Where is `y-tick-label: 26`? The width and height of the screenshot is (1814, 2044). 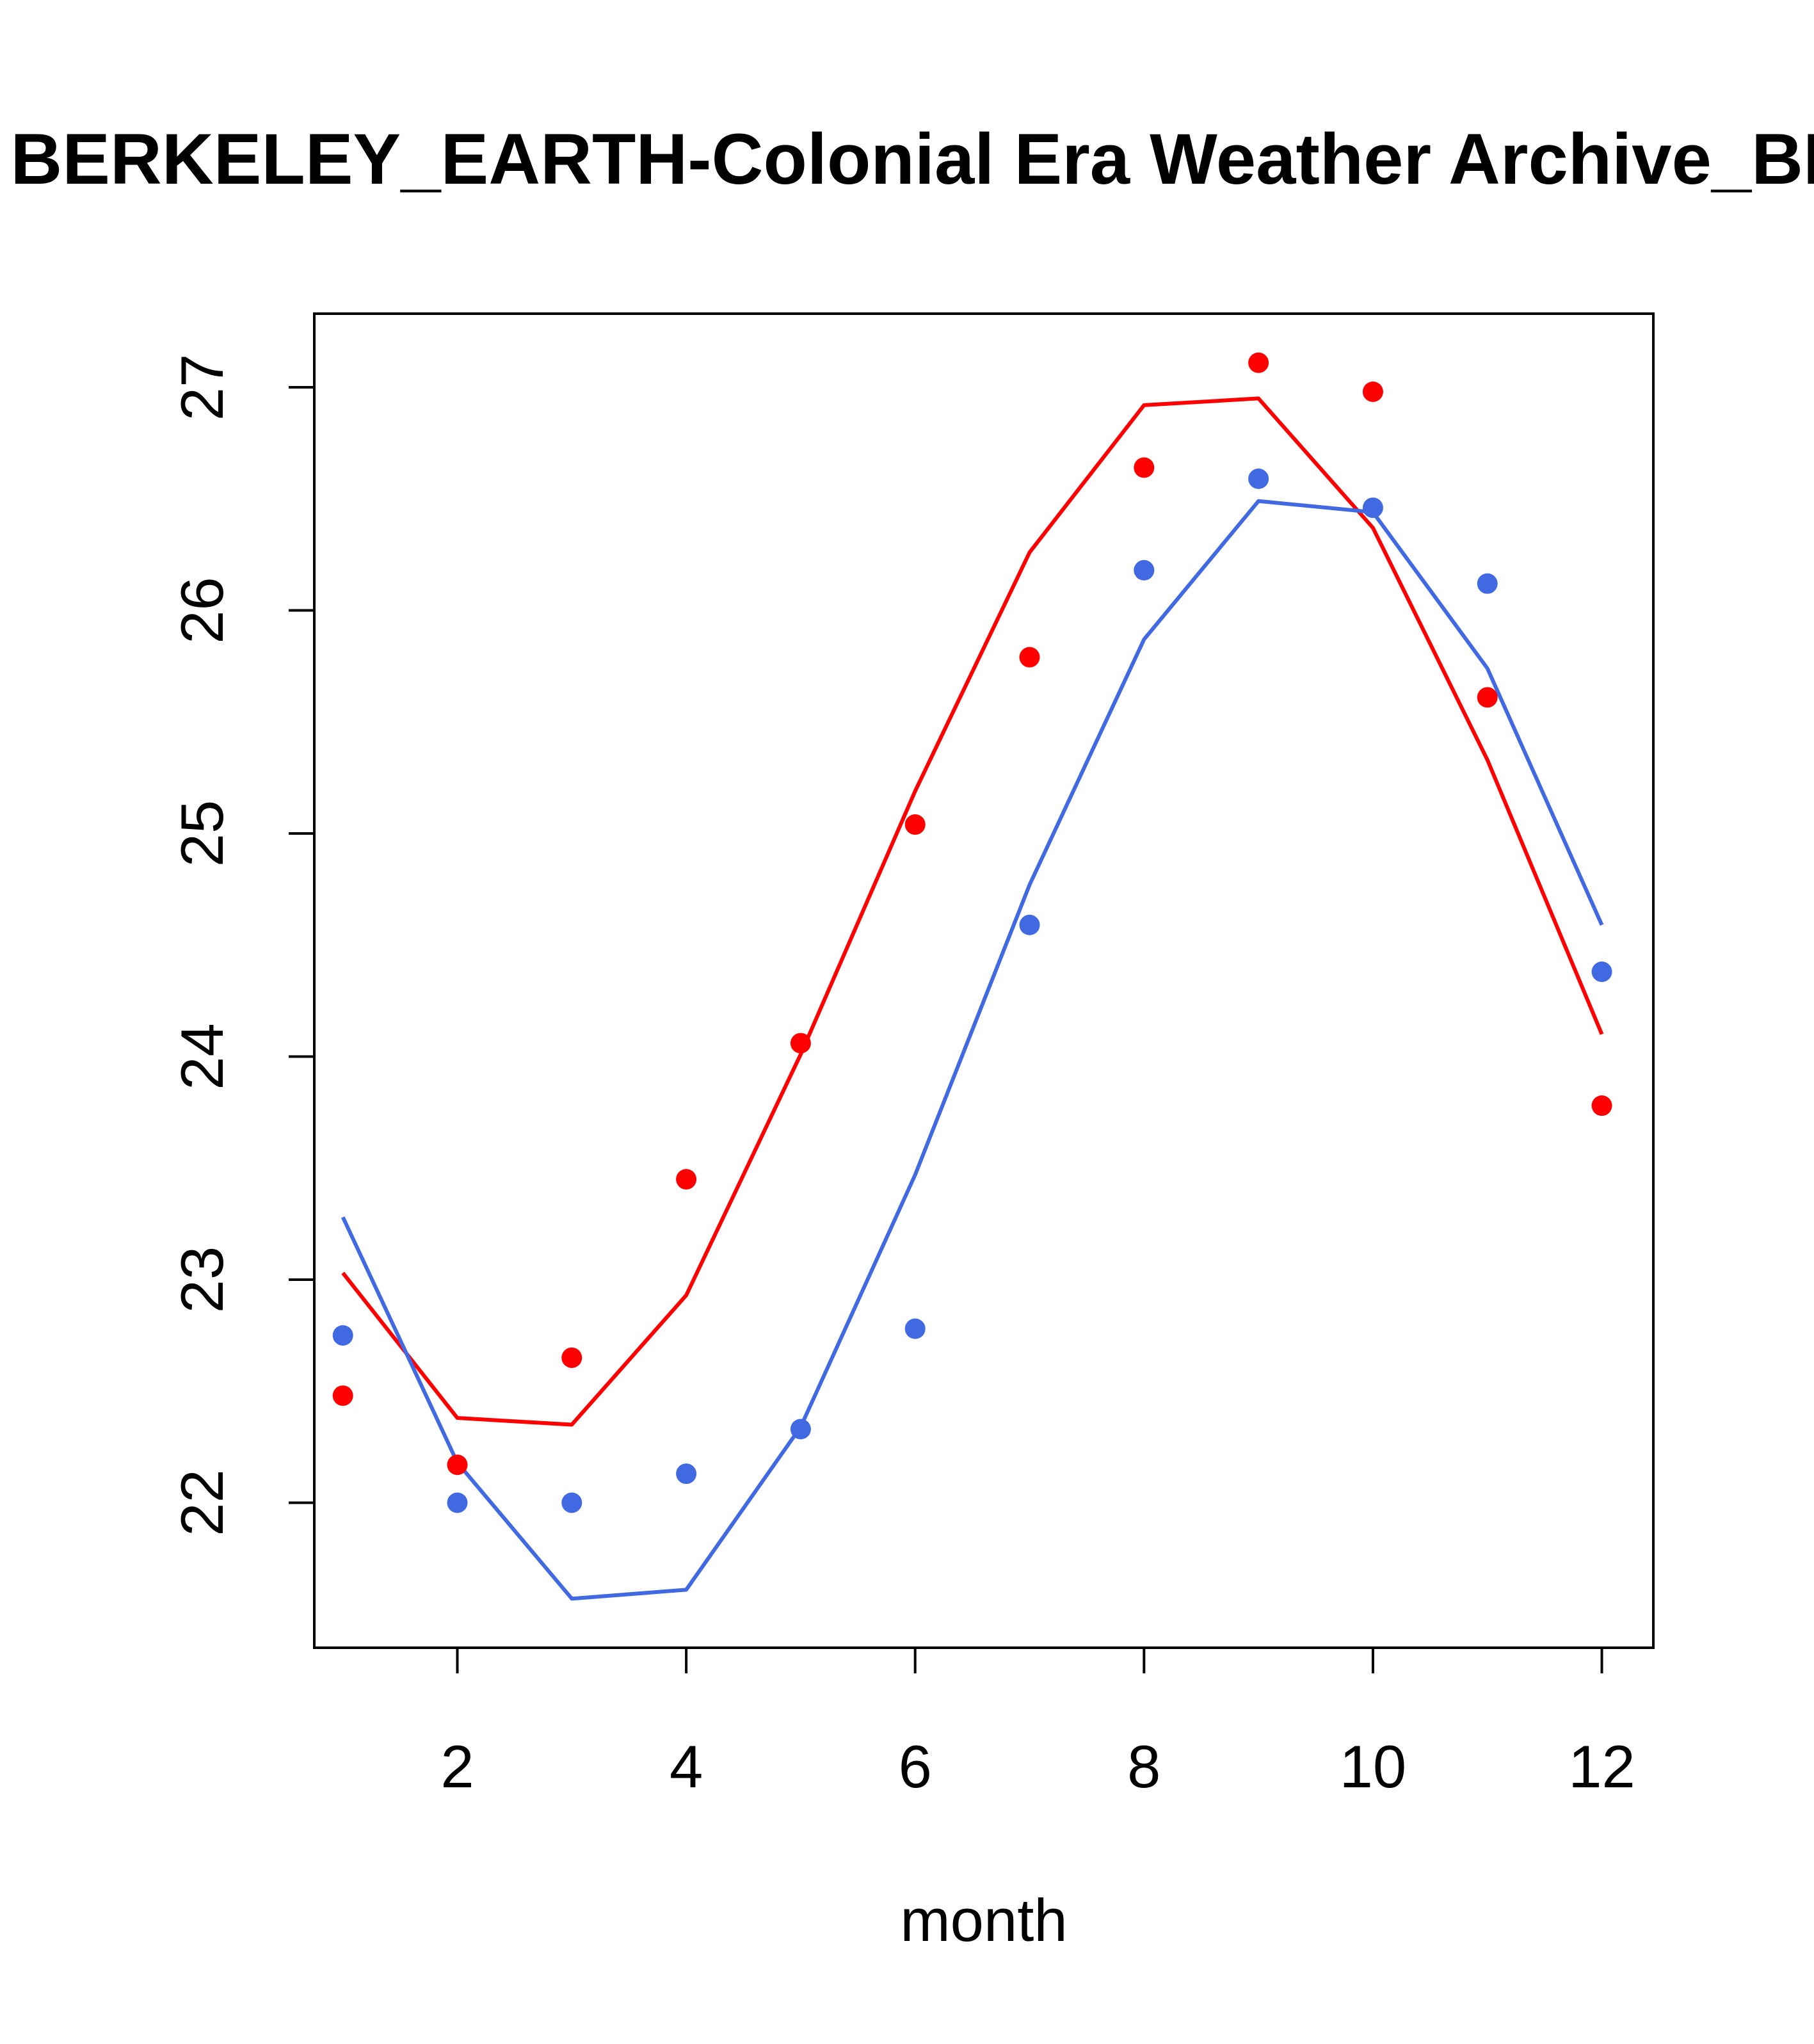
y-tick-label: 26 is located at coordinates (202, 610).